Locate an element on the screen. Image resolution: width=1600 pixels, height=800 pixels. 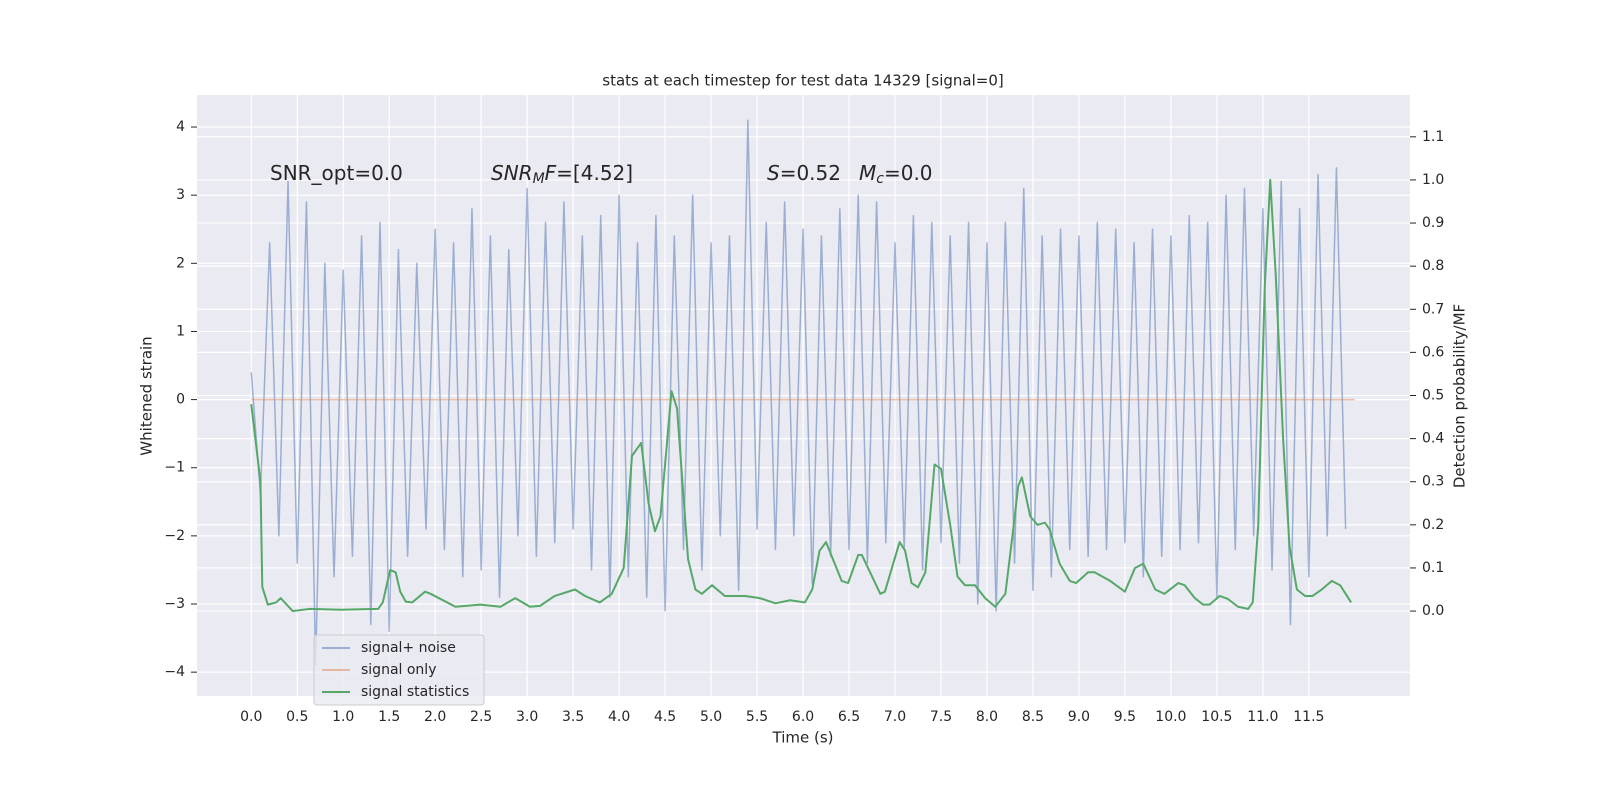
y2-tick-label: 0.0 is located at coordinates (1433, 611).